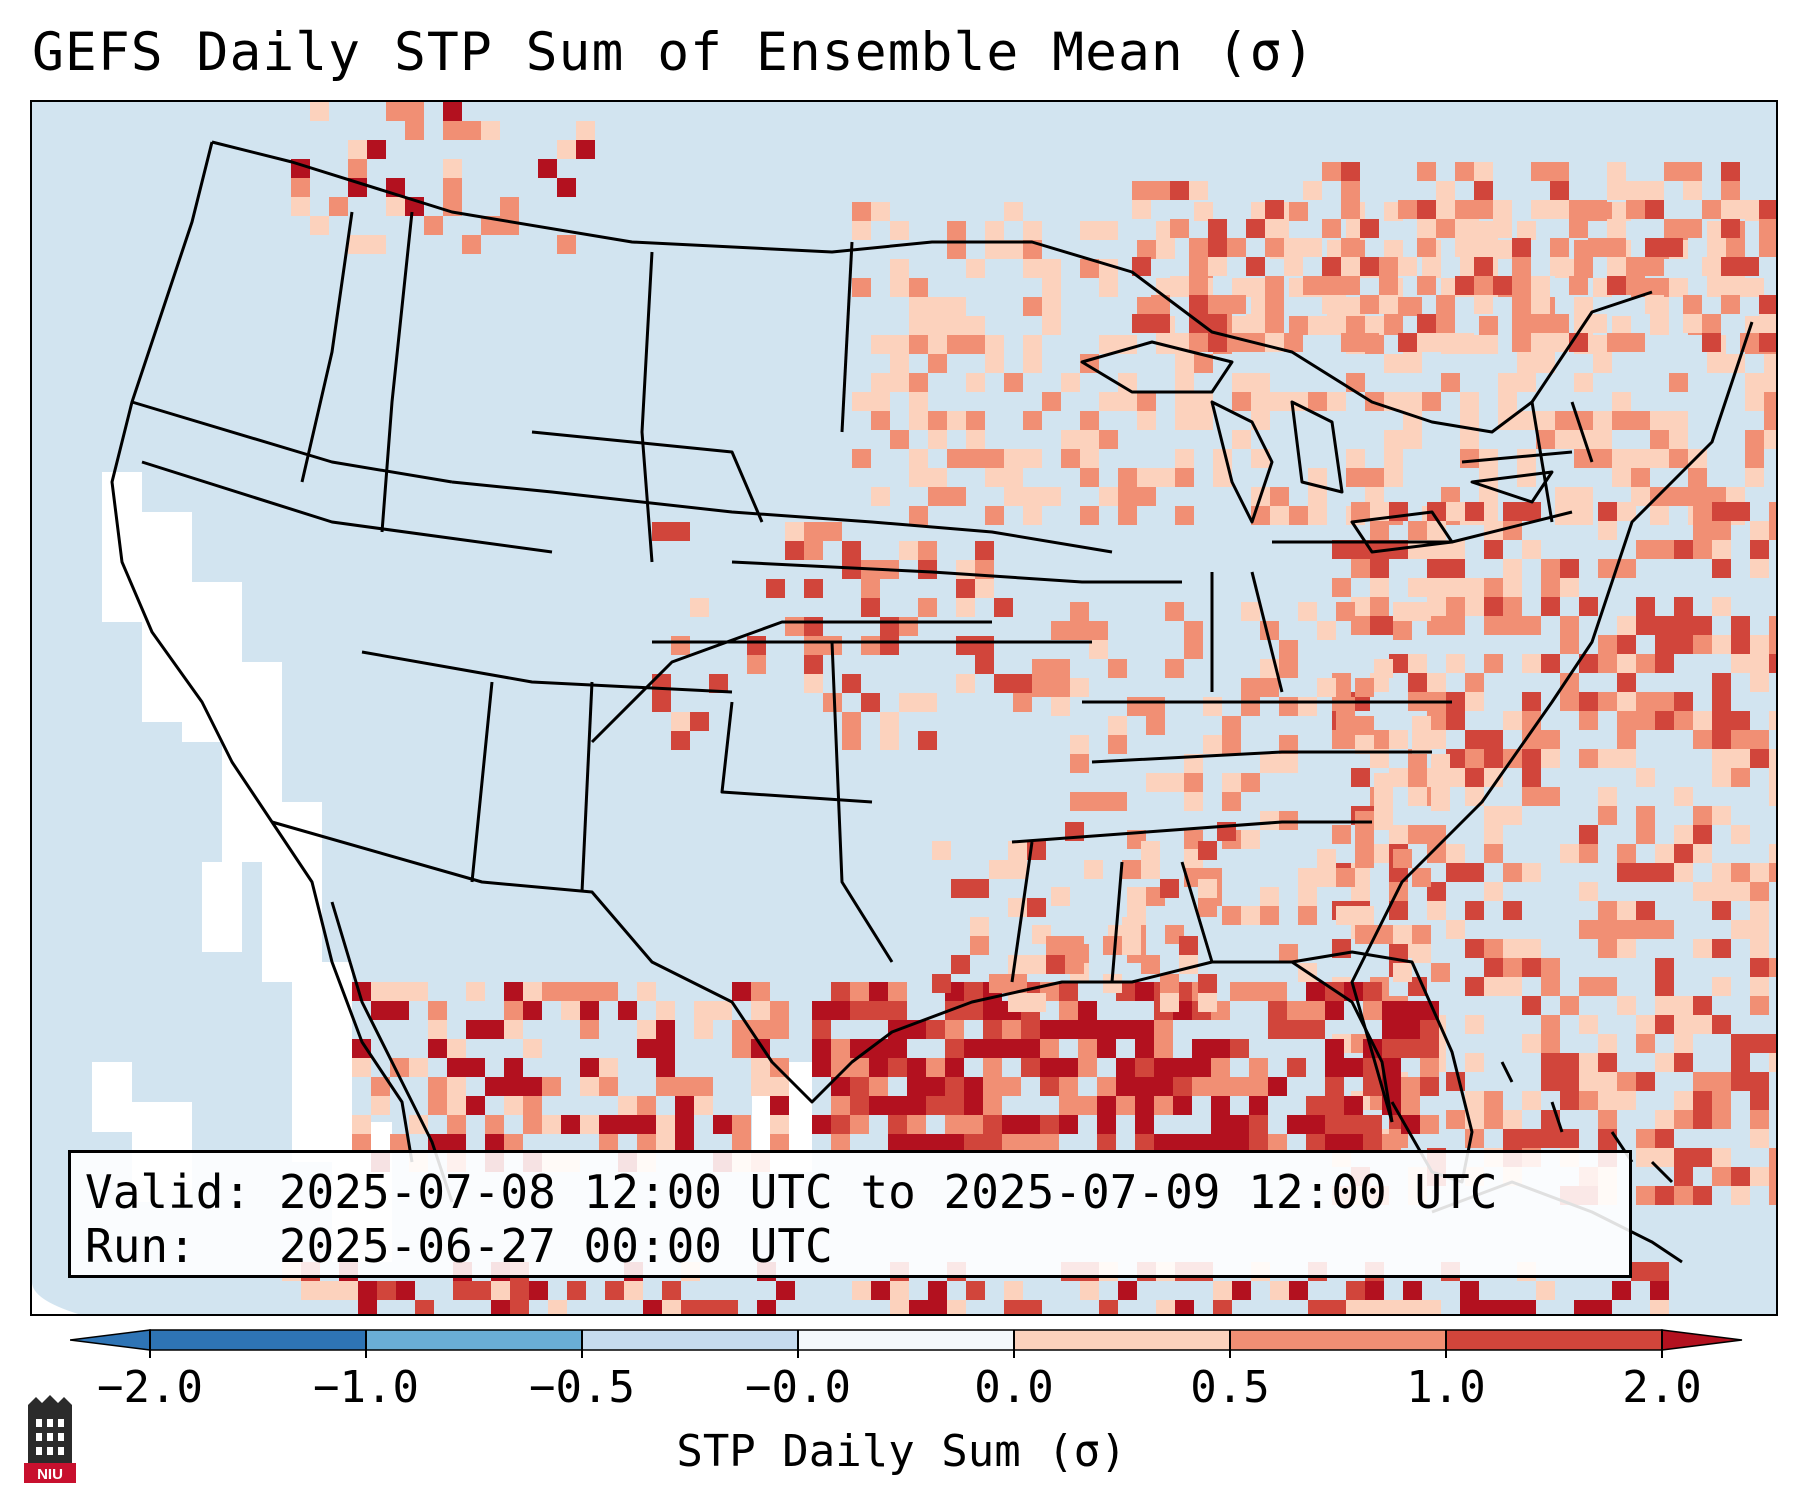 The width and height of the screenshot is (1803, 1506). I want to click on colorbar-tick-label: −0.0, so click(798, 1387).